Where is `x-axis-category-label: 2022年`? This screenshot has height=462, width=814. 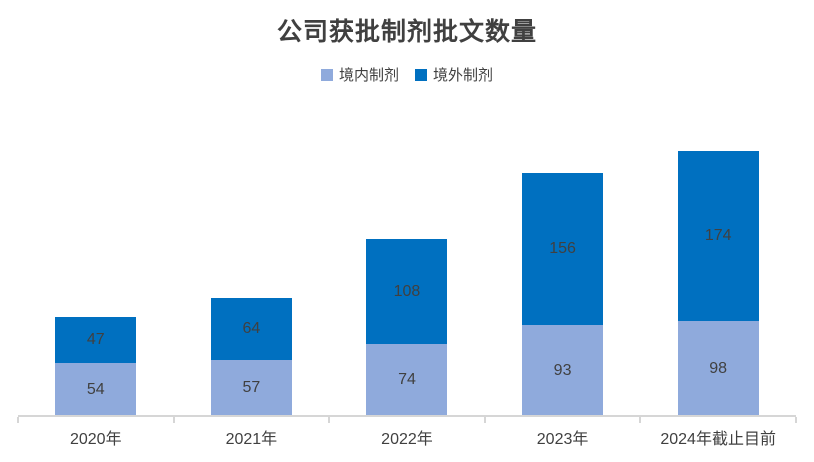 x-axis-category-label: 2022年 is located at coordinates (407, 439).